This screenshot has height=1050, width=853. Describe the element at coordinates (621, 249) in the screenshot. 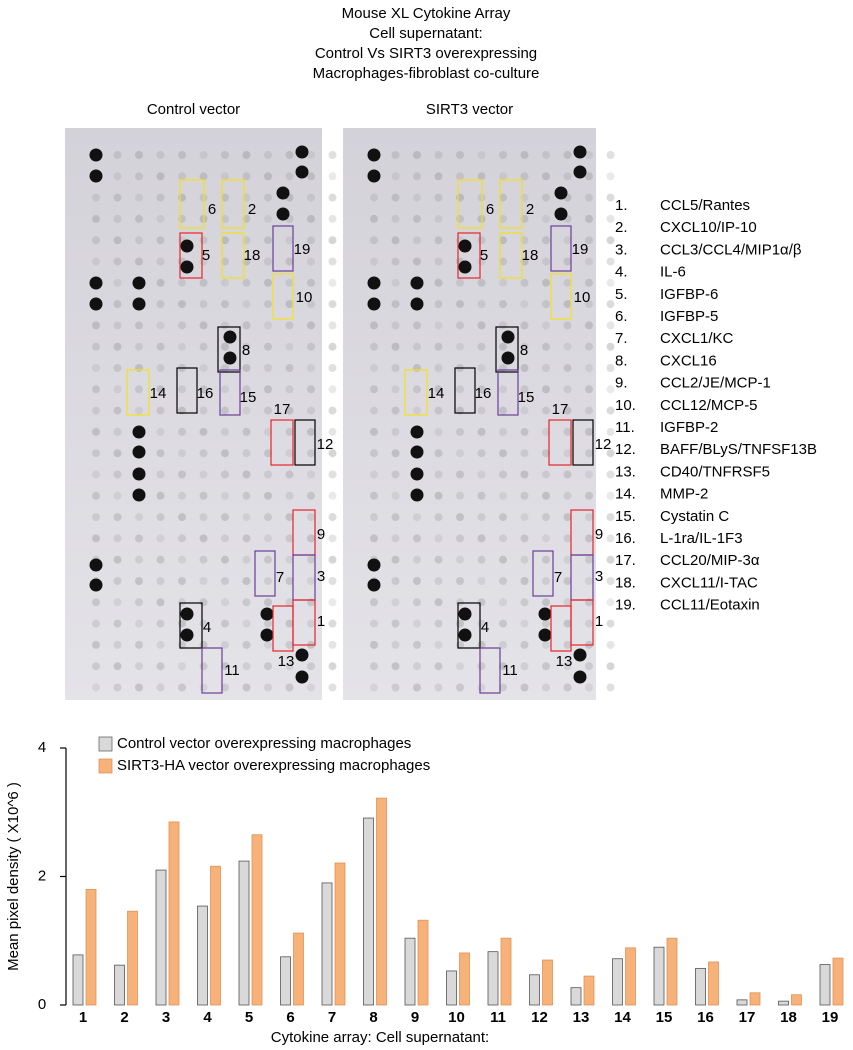

I see `list-number: 3.` at that location.